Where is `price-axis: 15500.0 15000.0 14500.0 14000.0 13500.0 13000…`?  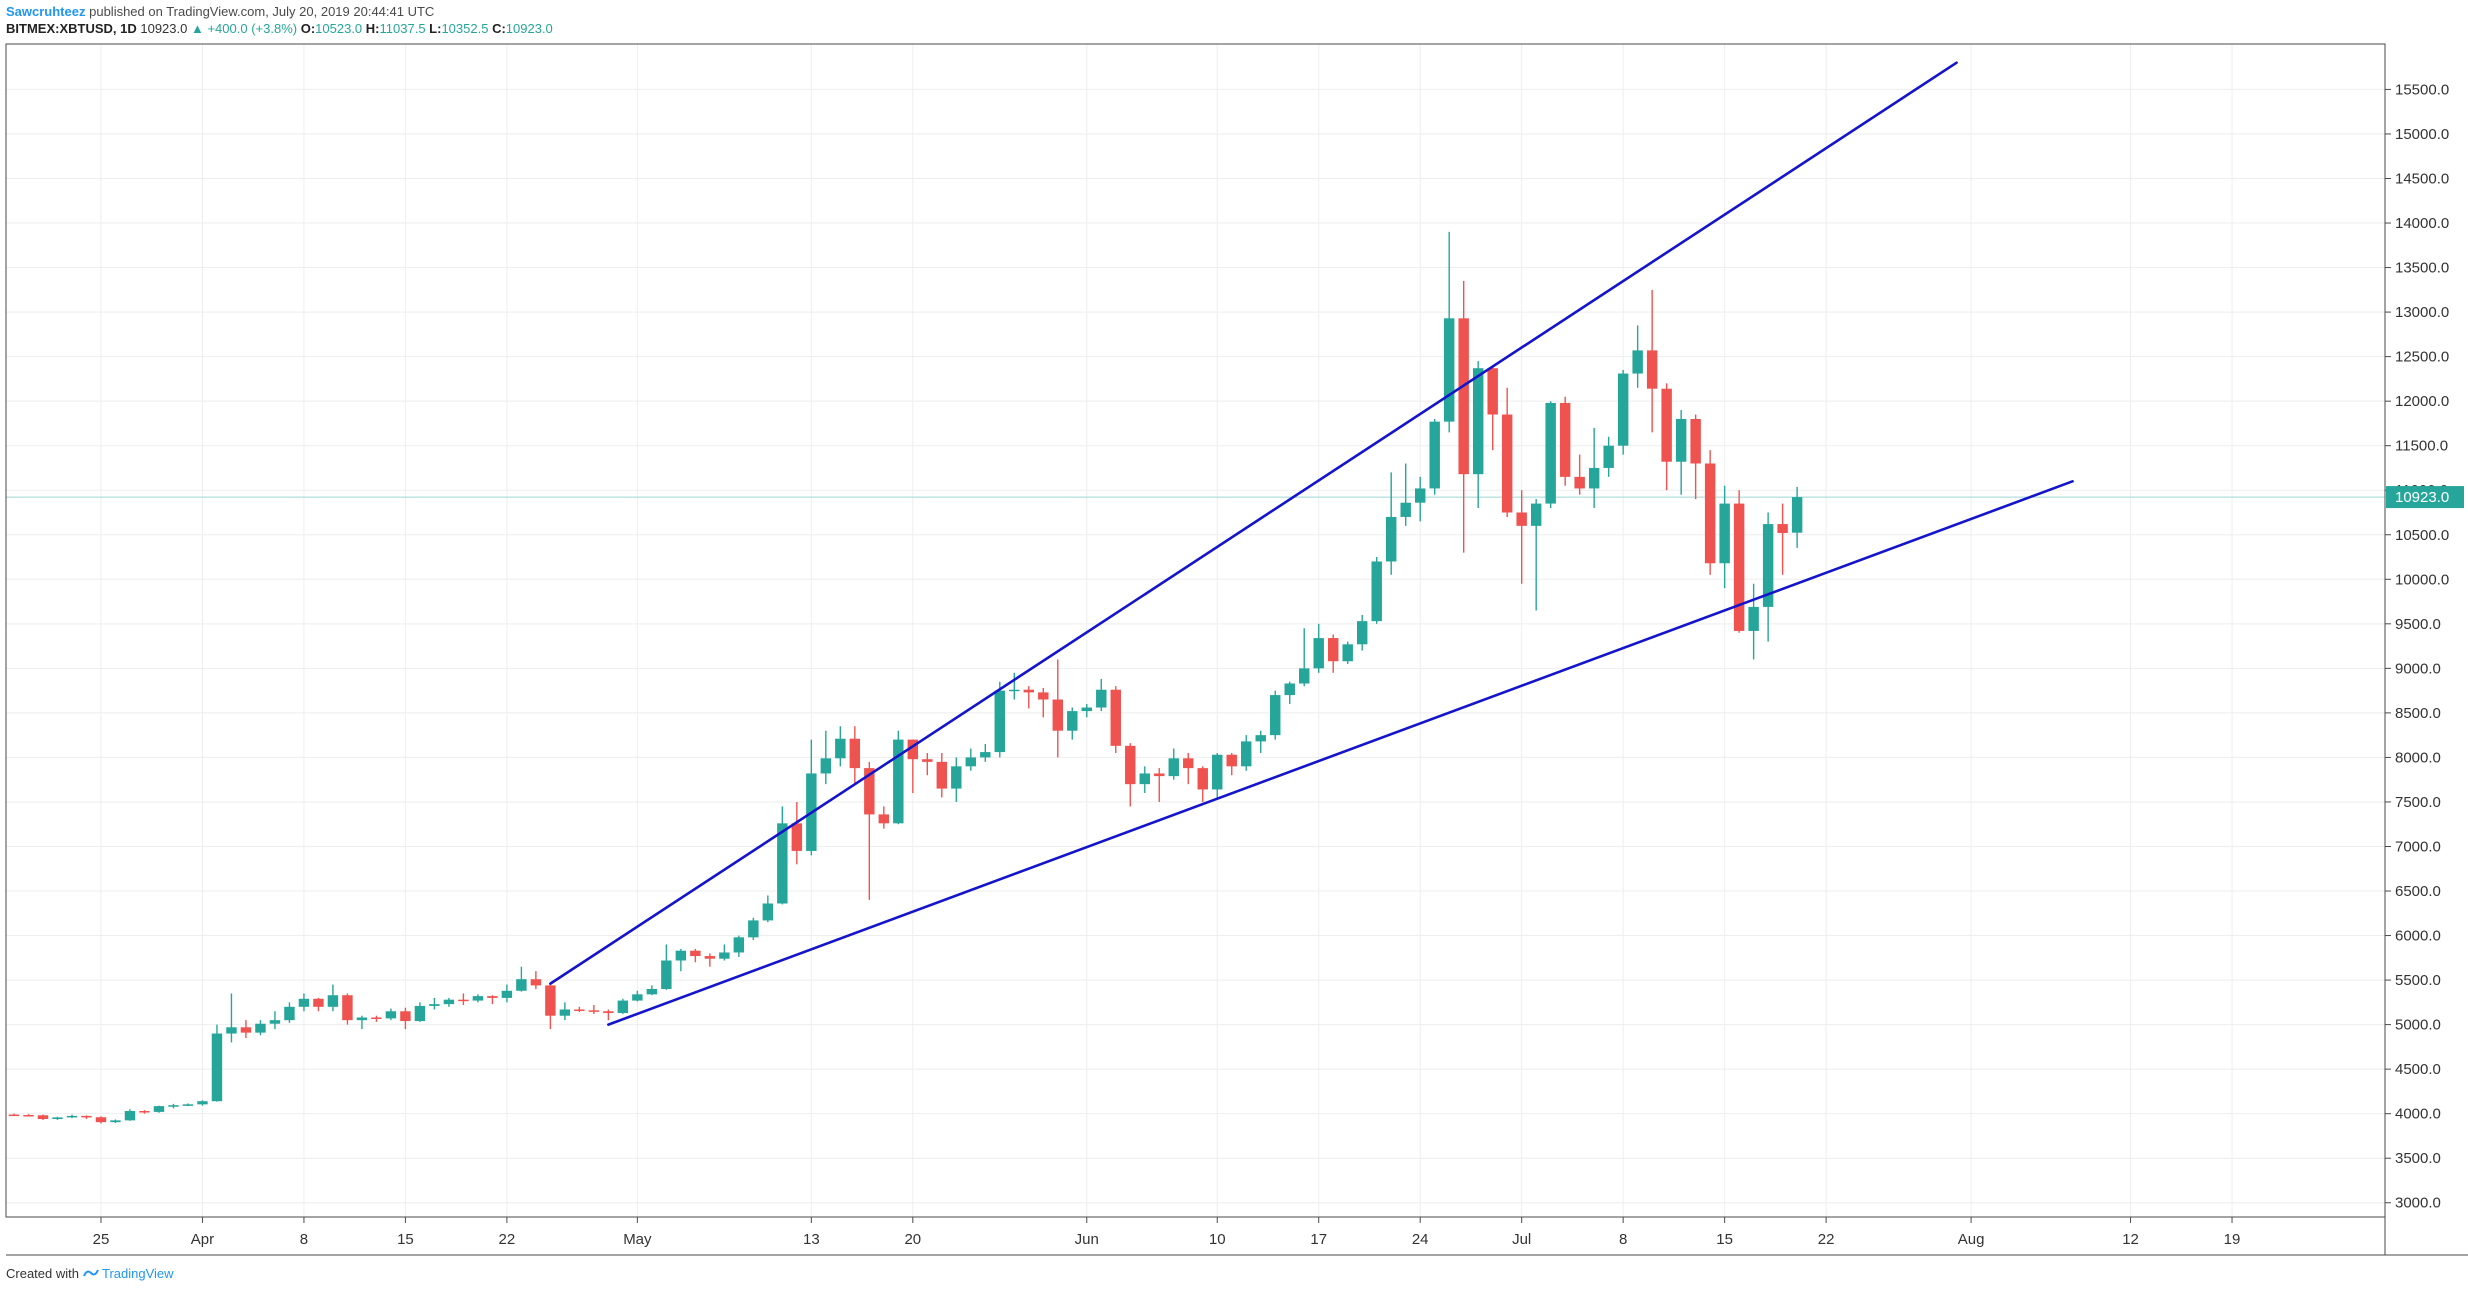 price-axis: 15500.0 15000.0 14500.0 14000.0 13500.0 13000… is located at coordinates (2416, 668).